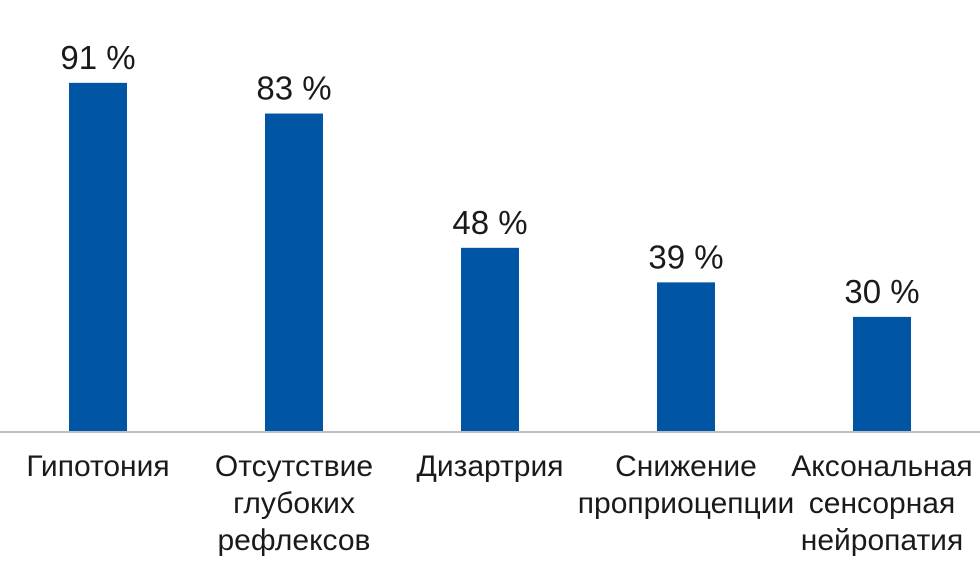 The image size is (980, 569). I want to click on category-label-1-line-1: глубоких, so click(294, 503).